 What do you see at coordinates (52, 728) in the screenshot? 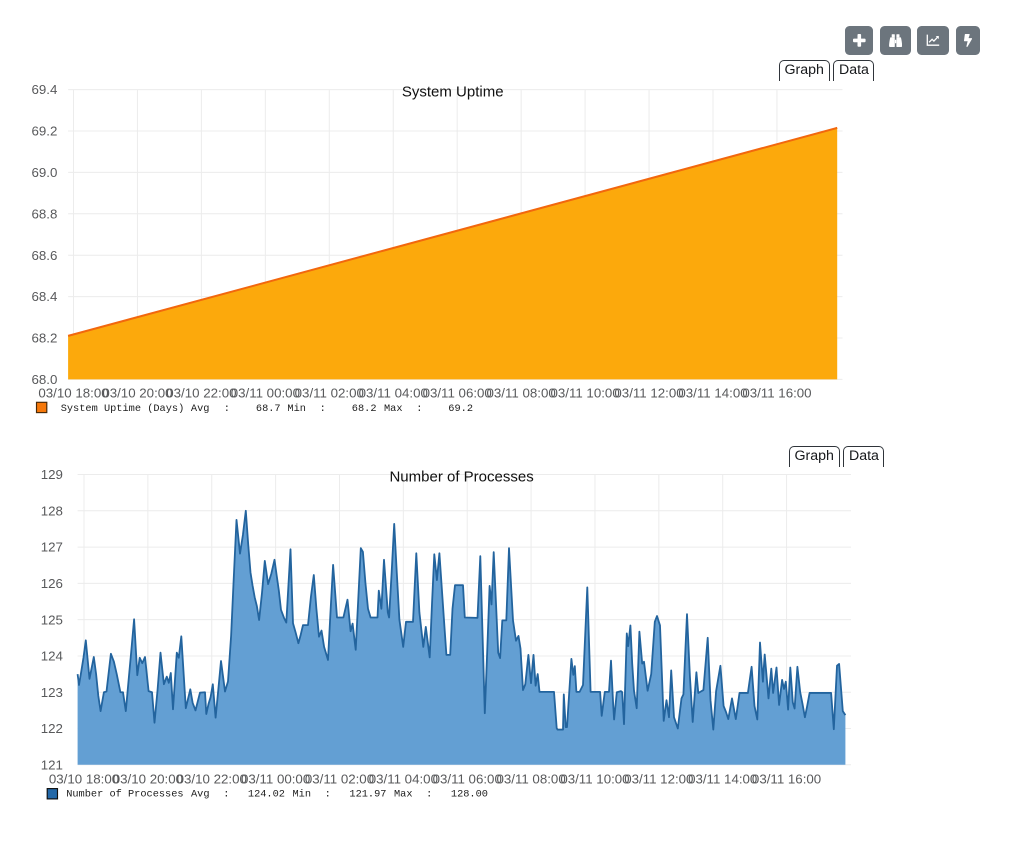
I see `svg-text: 122` at bounding box center [52, 728].